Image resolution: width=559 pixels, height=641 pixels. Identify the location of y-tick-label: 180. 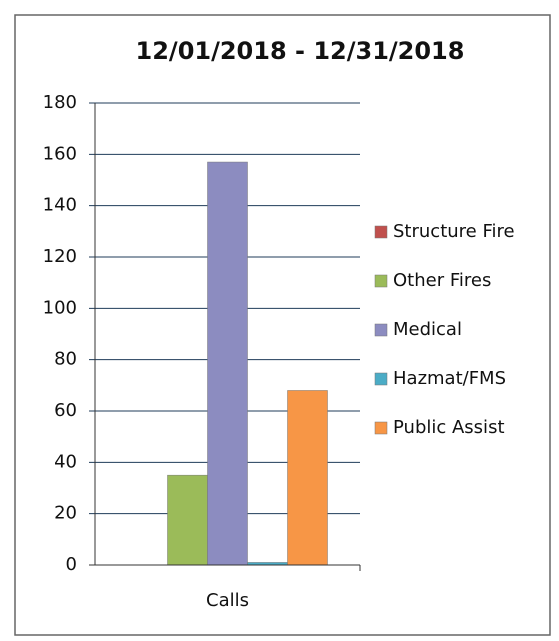
(60, 102).